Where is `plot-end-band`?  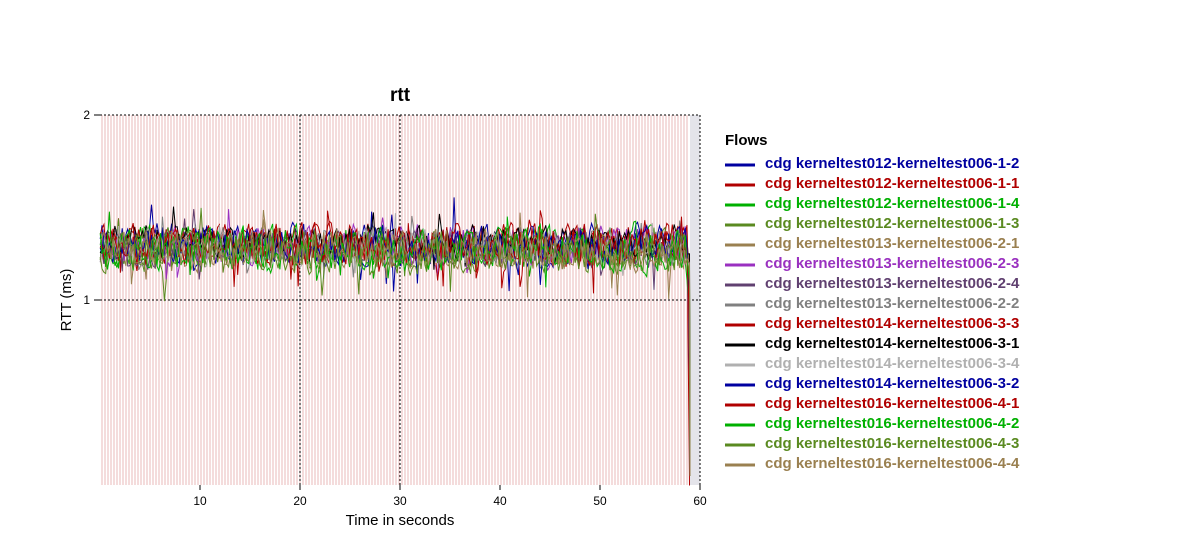 plot-end-band is located at coordinates (695, 300).